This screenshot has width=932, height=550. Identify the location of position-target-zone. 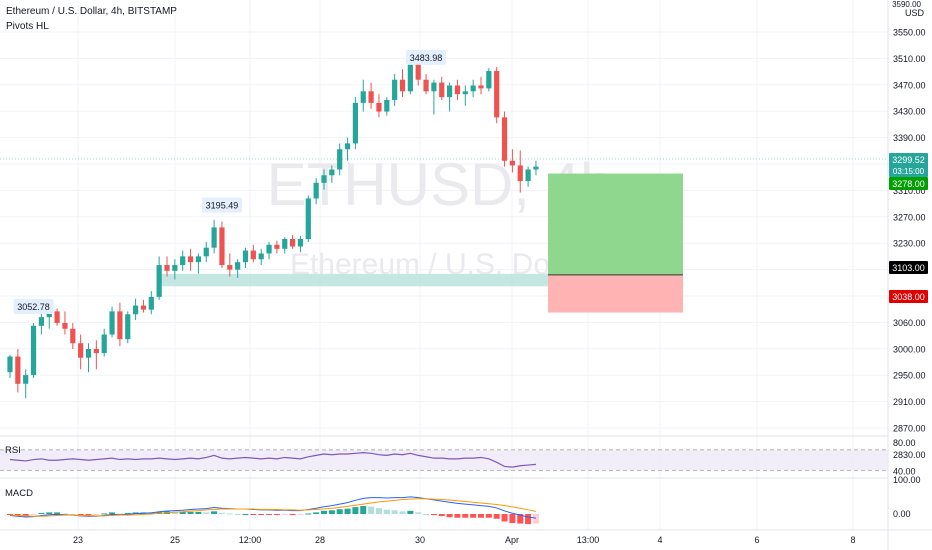
(615, 224).